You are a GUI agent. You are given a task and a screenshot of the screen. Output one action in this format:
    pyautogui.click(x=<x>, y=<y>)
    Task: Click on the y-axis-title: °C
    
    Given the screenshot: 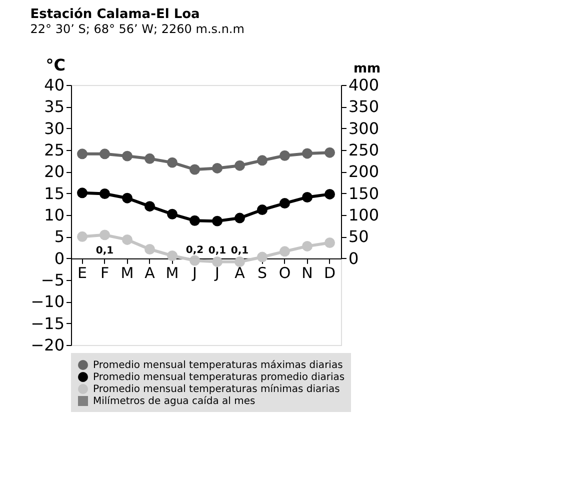 What is the action you would take?
    pyautogui.click(x=56, y=65)
    